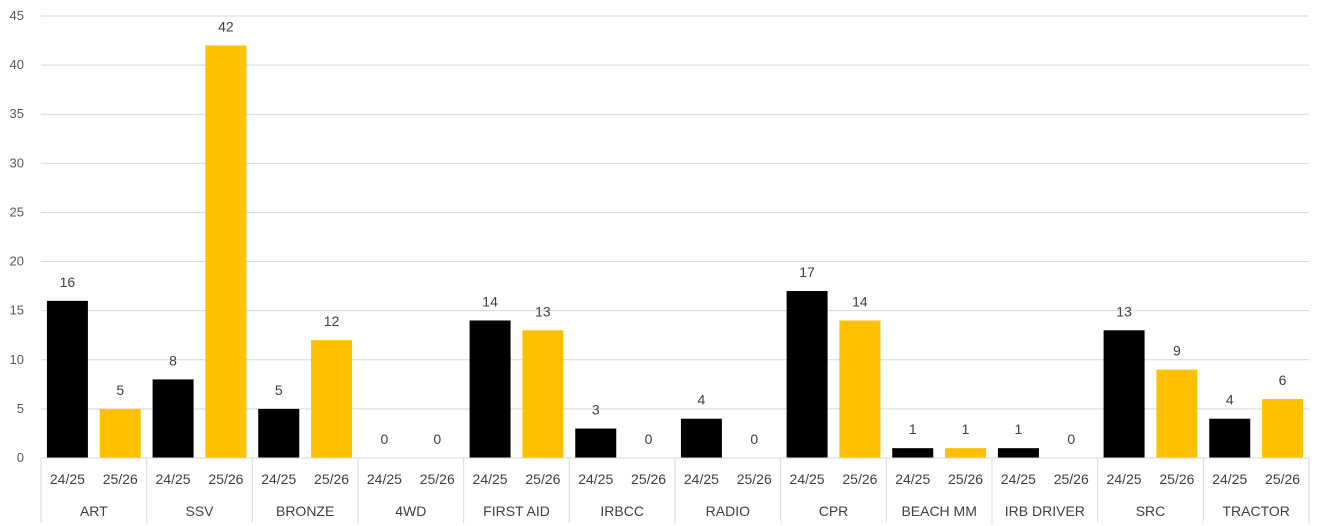 This screenshot has height=526, width=1317. I want to click on x-category-label: IRBCC, so click(622, 511).